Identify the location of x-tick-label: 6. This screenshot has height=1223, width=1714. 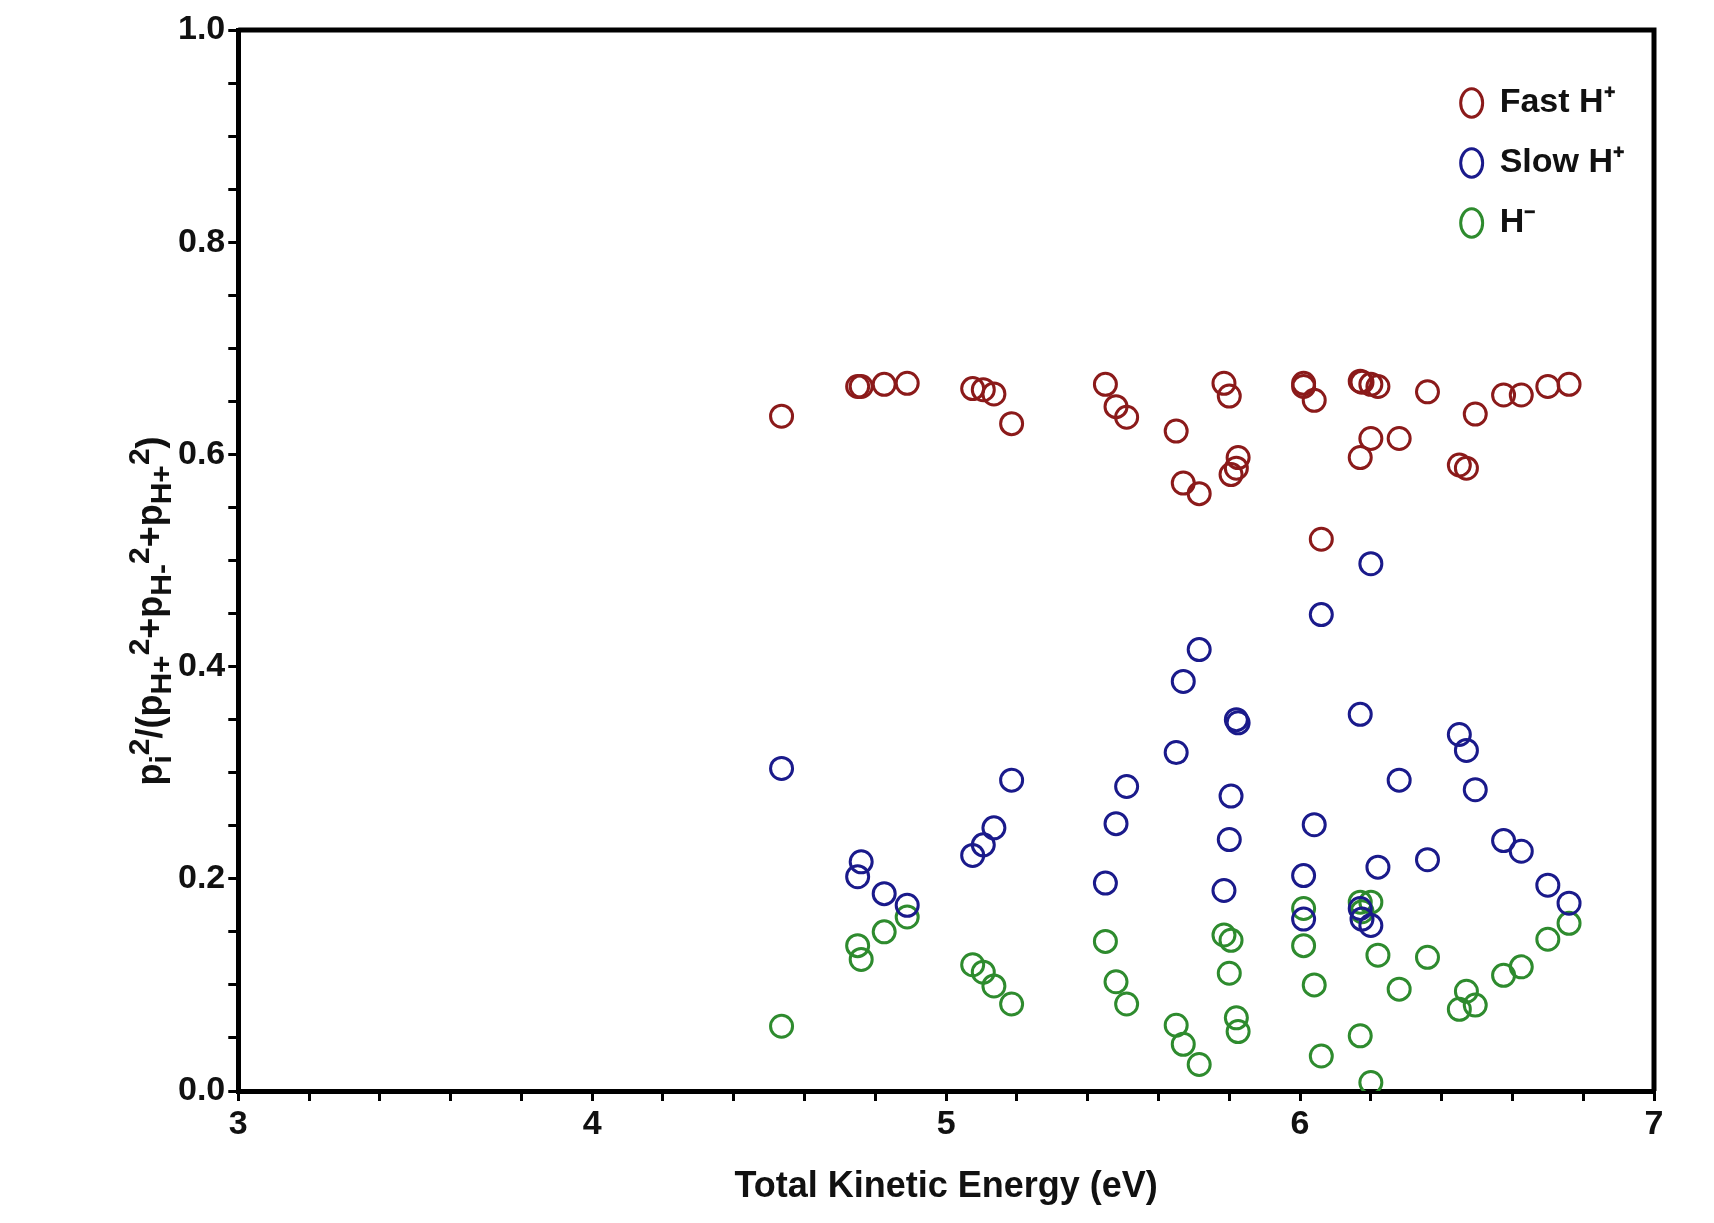
(1300, 1121).